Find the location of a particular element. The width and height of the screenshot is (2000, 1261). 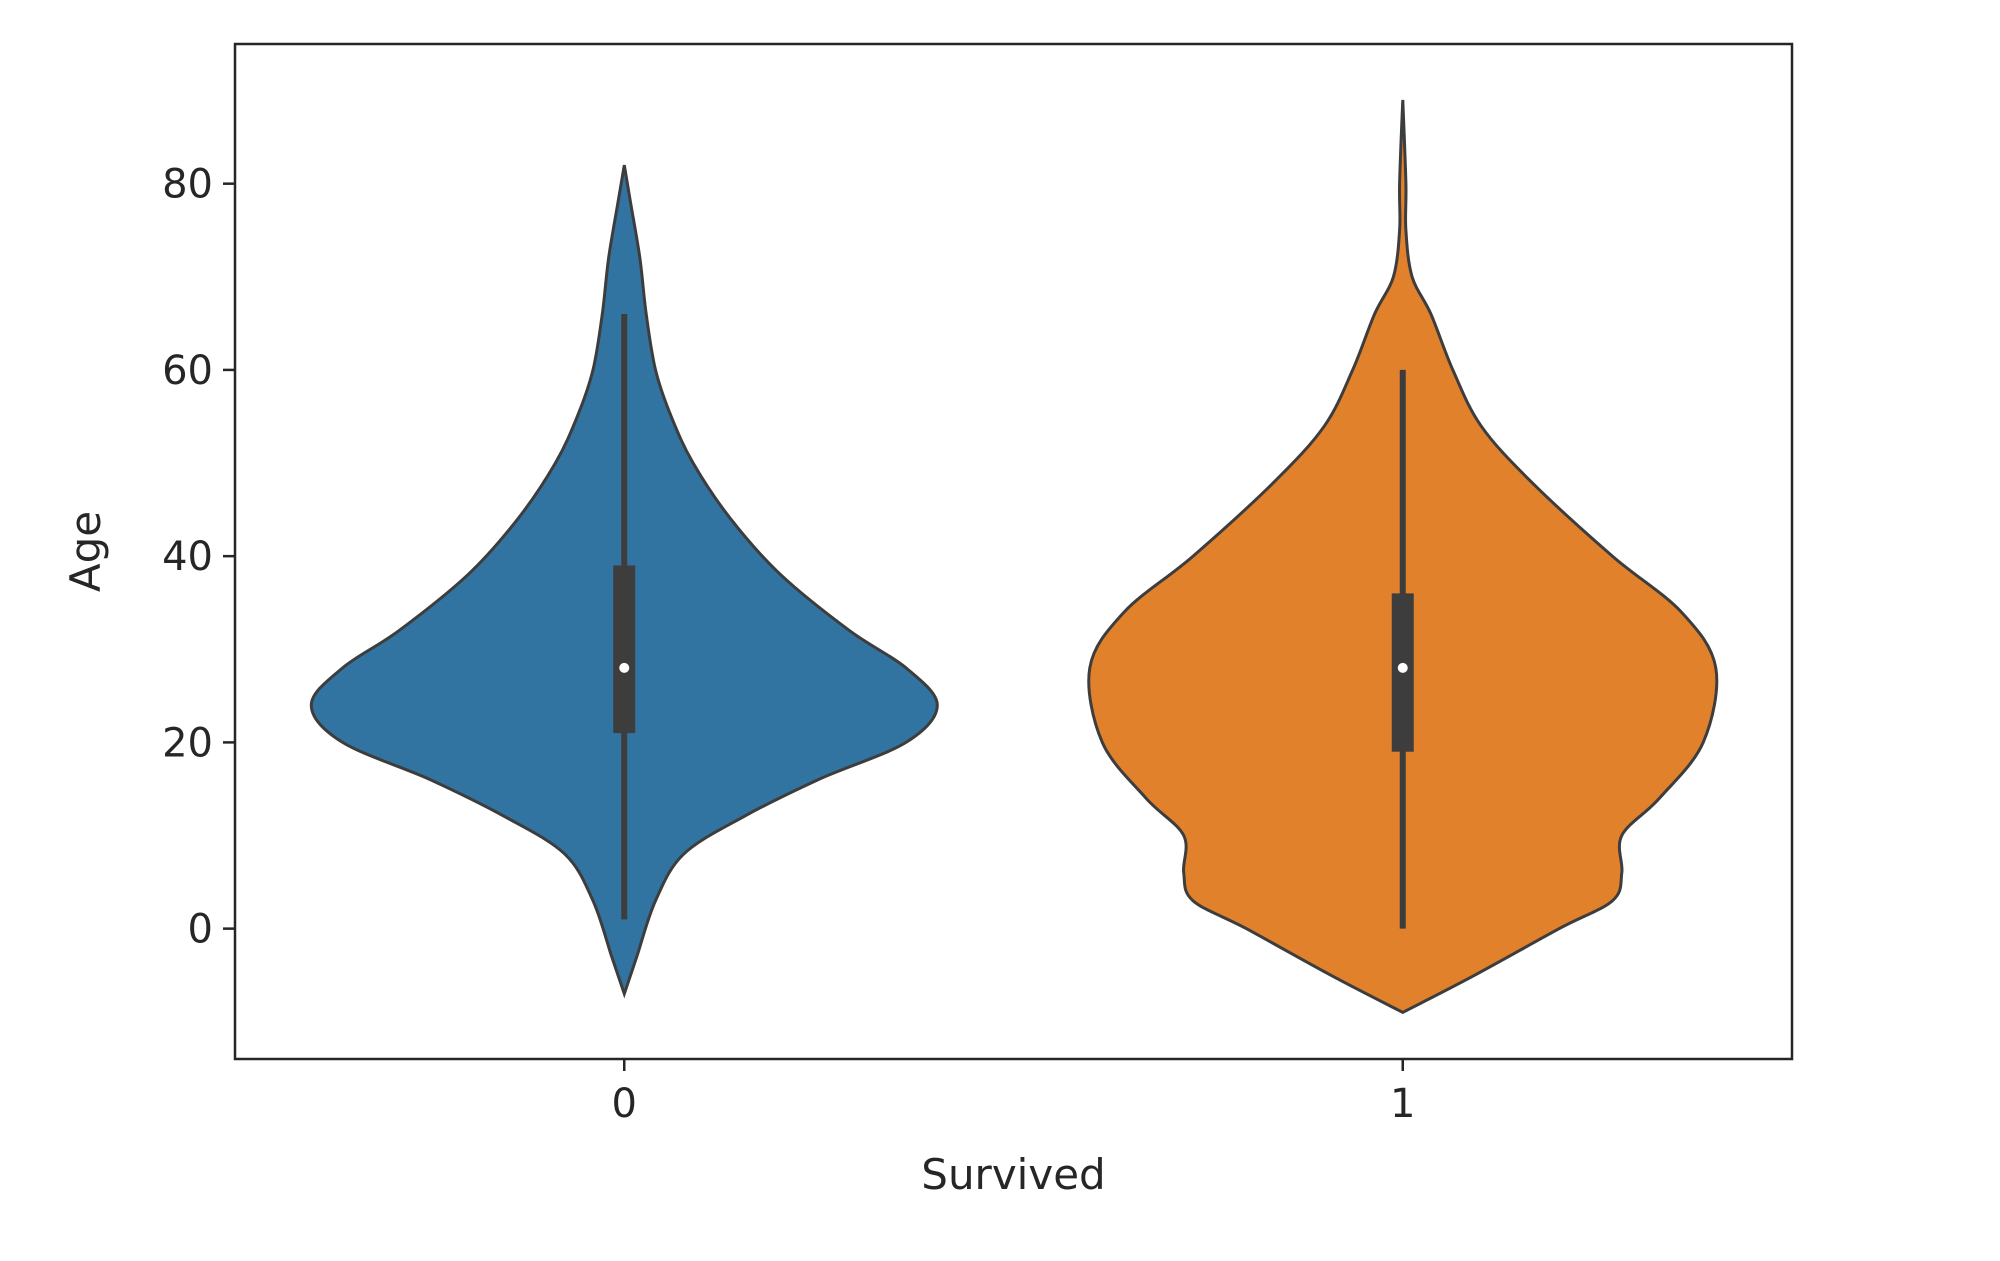

y-tick-label-60: 60 is located at coordinates (187, 371).